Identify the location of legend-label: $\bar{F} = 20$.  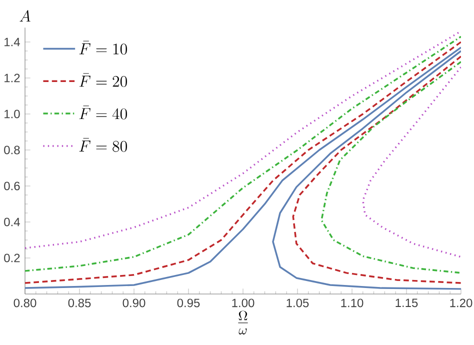
(103, 80).